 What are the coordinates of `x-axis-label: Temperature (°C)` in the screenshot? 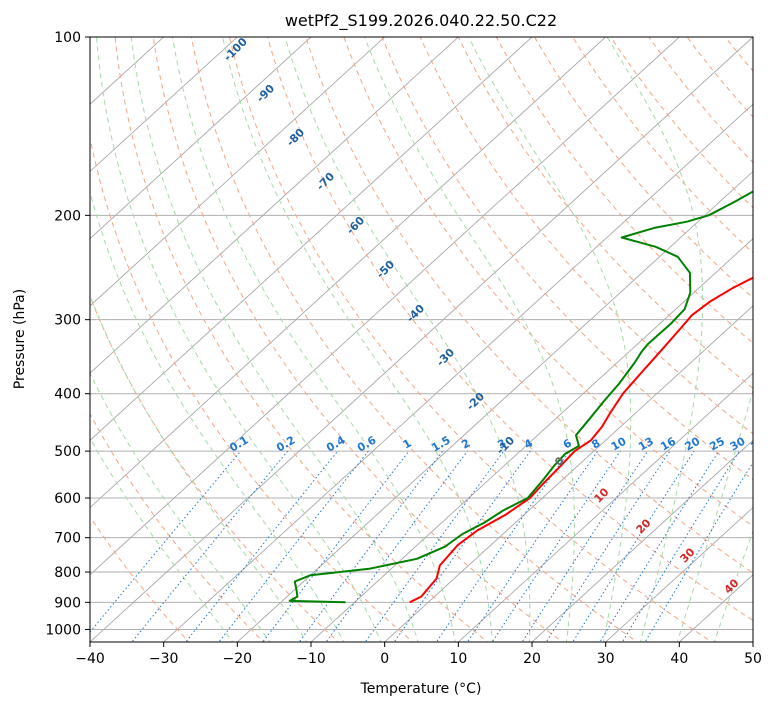 It's located at (421, 689).